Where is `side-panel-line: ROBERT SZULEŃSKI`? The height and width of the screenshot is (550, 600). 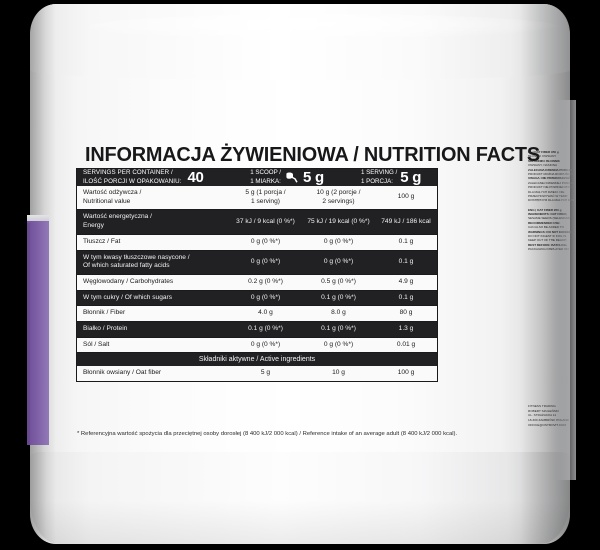
side-panel-line: ROBERT SZULEŃSKI is located at coordinates (543, 410).